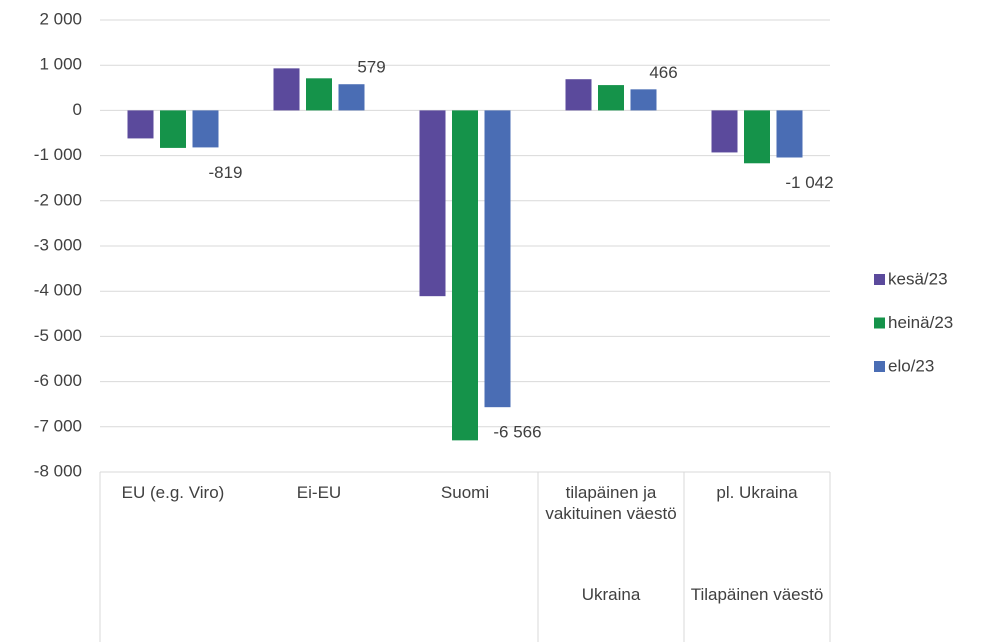  I want to click on x-tick-label: Suomi, so click(465, 492).